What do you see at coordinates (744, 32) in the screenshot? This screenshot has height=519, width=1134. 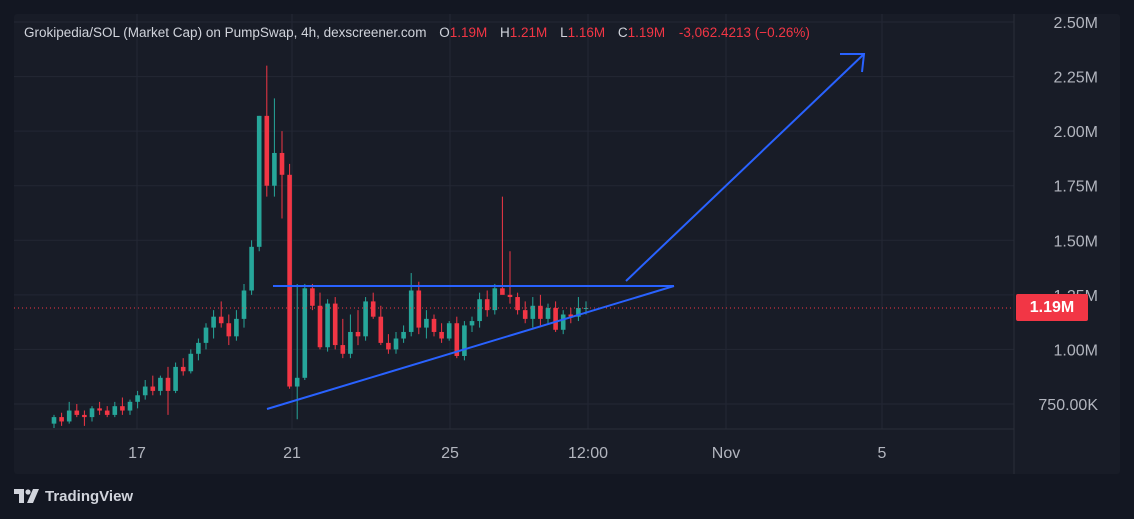 I see `price-change: -3,062.4213 (−0.26%)` at bounding box center [744, 32].